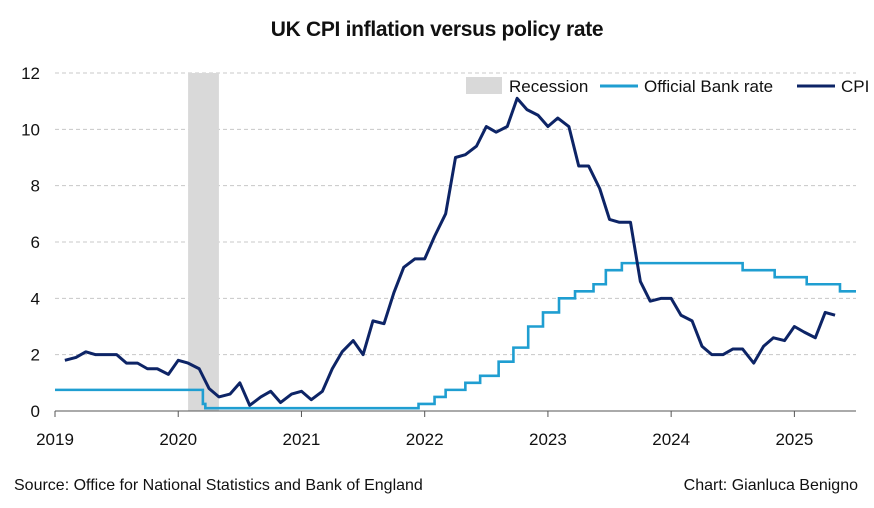 This screenshot has height=508, width=874. Describe the element at coordinates (35, 186) in the screenshot. I see `y-tick-label-8: 8` at that location.